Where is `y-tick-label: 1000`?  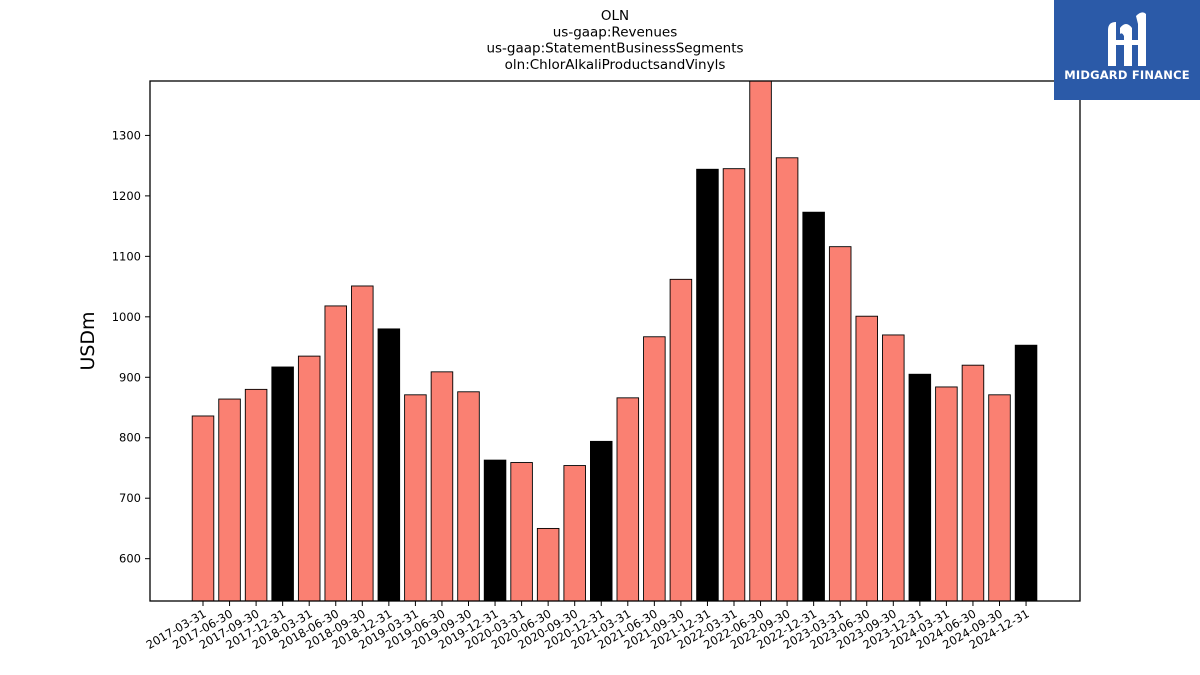
y-tick-label: 1000 is located at coordinates (126, 317).